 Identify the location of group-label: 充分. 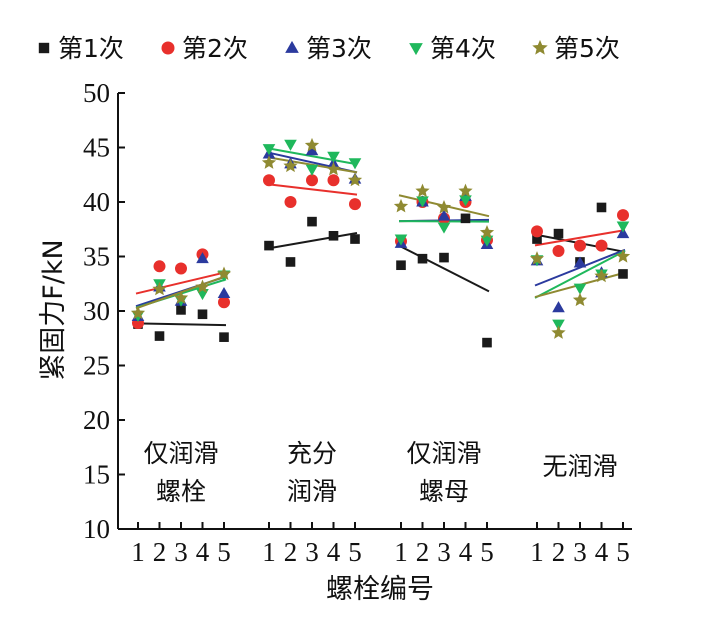
(312, 453).